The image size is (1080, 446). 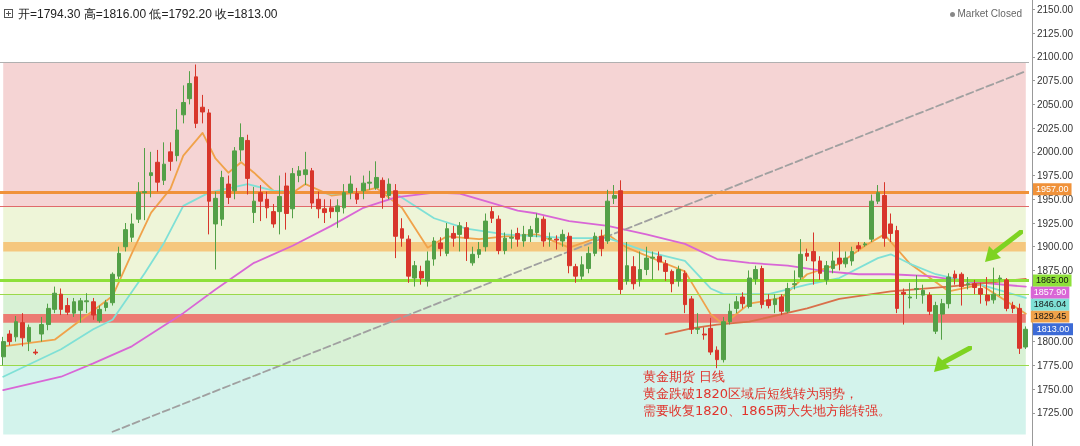 What do you see at coordinates (148, 14) in the screenshot?
I see `text: 开=1794.30 高=1816.00 低=1792.20 收=1813.00` at bounding box center [148, 14].